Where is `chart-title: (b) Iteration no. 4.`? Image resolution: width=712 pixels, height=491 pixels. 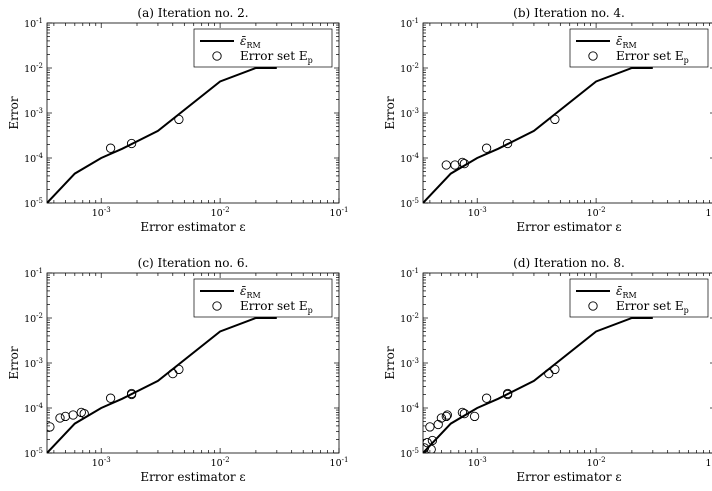
chart-title: (b) Iteration no. 4. is located at coordinates (569, 13).